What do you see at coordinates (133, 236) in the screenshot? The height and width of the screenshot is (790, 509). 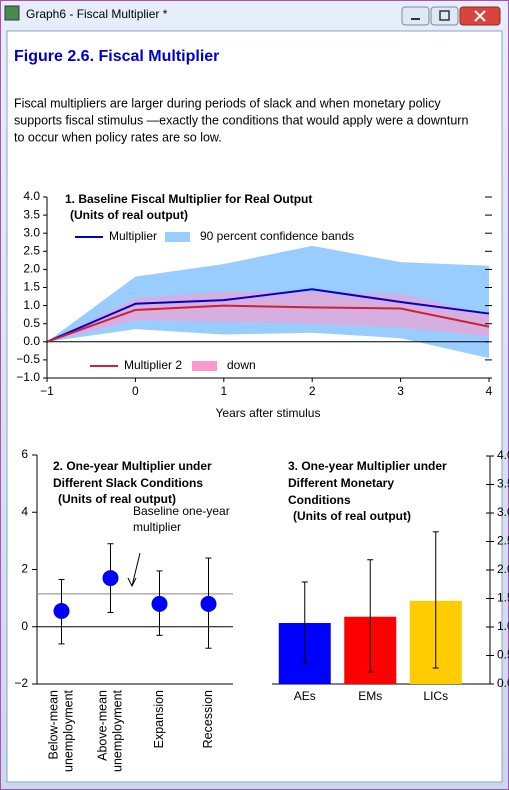 I see `legend-label: Multiplier` at bounding box center [133, 236].